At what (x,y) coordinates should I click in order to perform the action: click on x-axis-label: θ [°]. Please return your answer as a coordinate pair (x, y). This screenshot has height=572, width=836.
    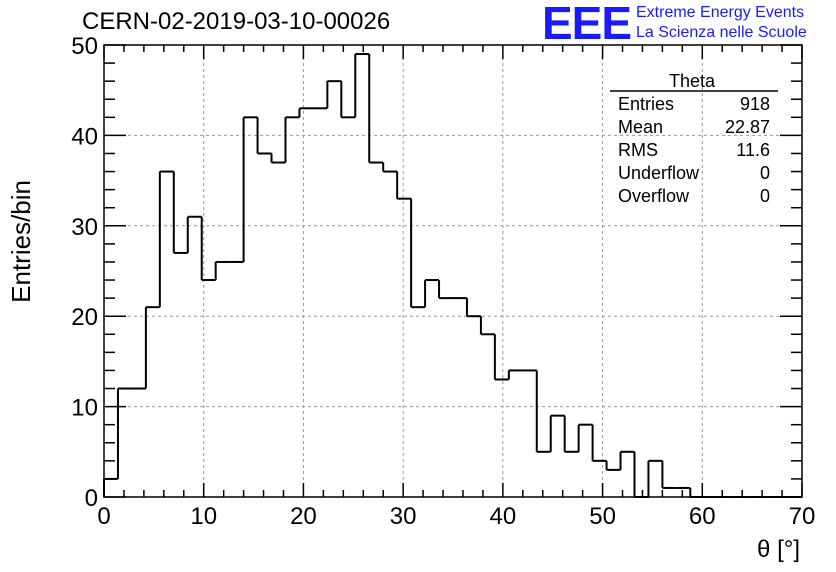
    Looking at the image, I should click on (778, 549).